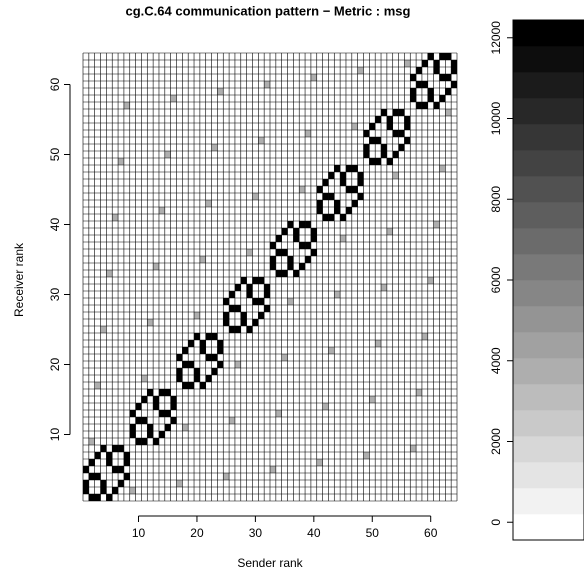 Image resolution: width=584 pixels, height=573 pixels. What do you see at coordinates (496, 199) in the screenshot?
I see `colorbar-tick-label: 8000` at bounding box center [496, 199].